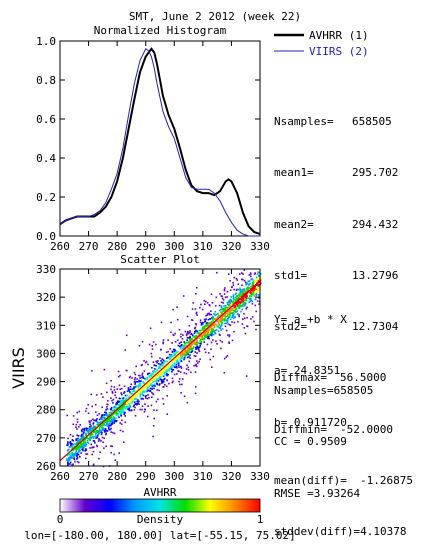  I want to click on scatter-ytick-label: 310, so click(46, 325).